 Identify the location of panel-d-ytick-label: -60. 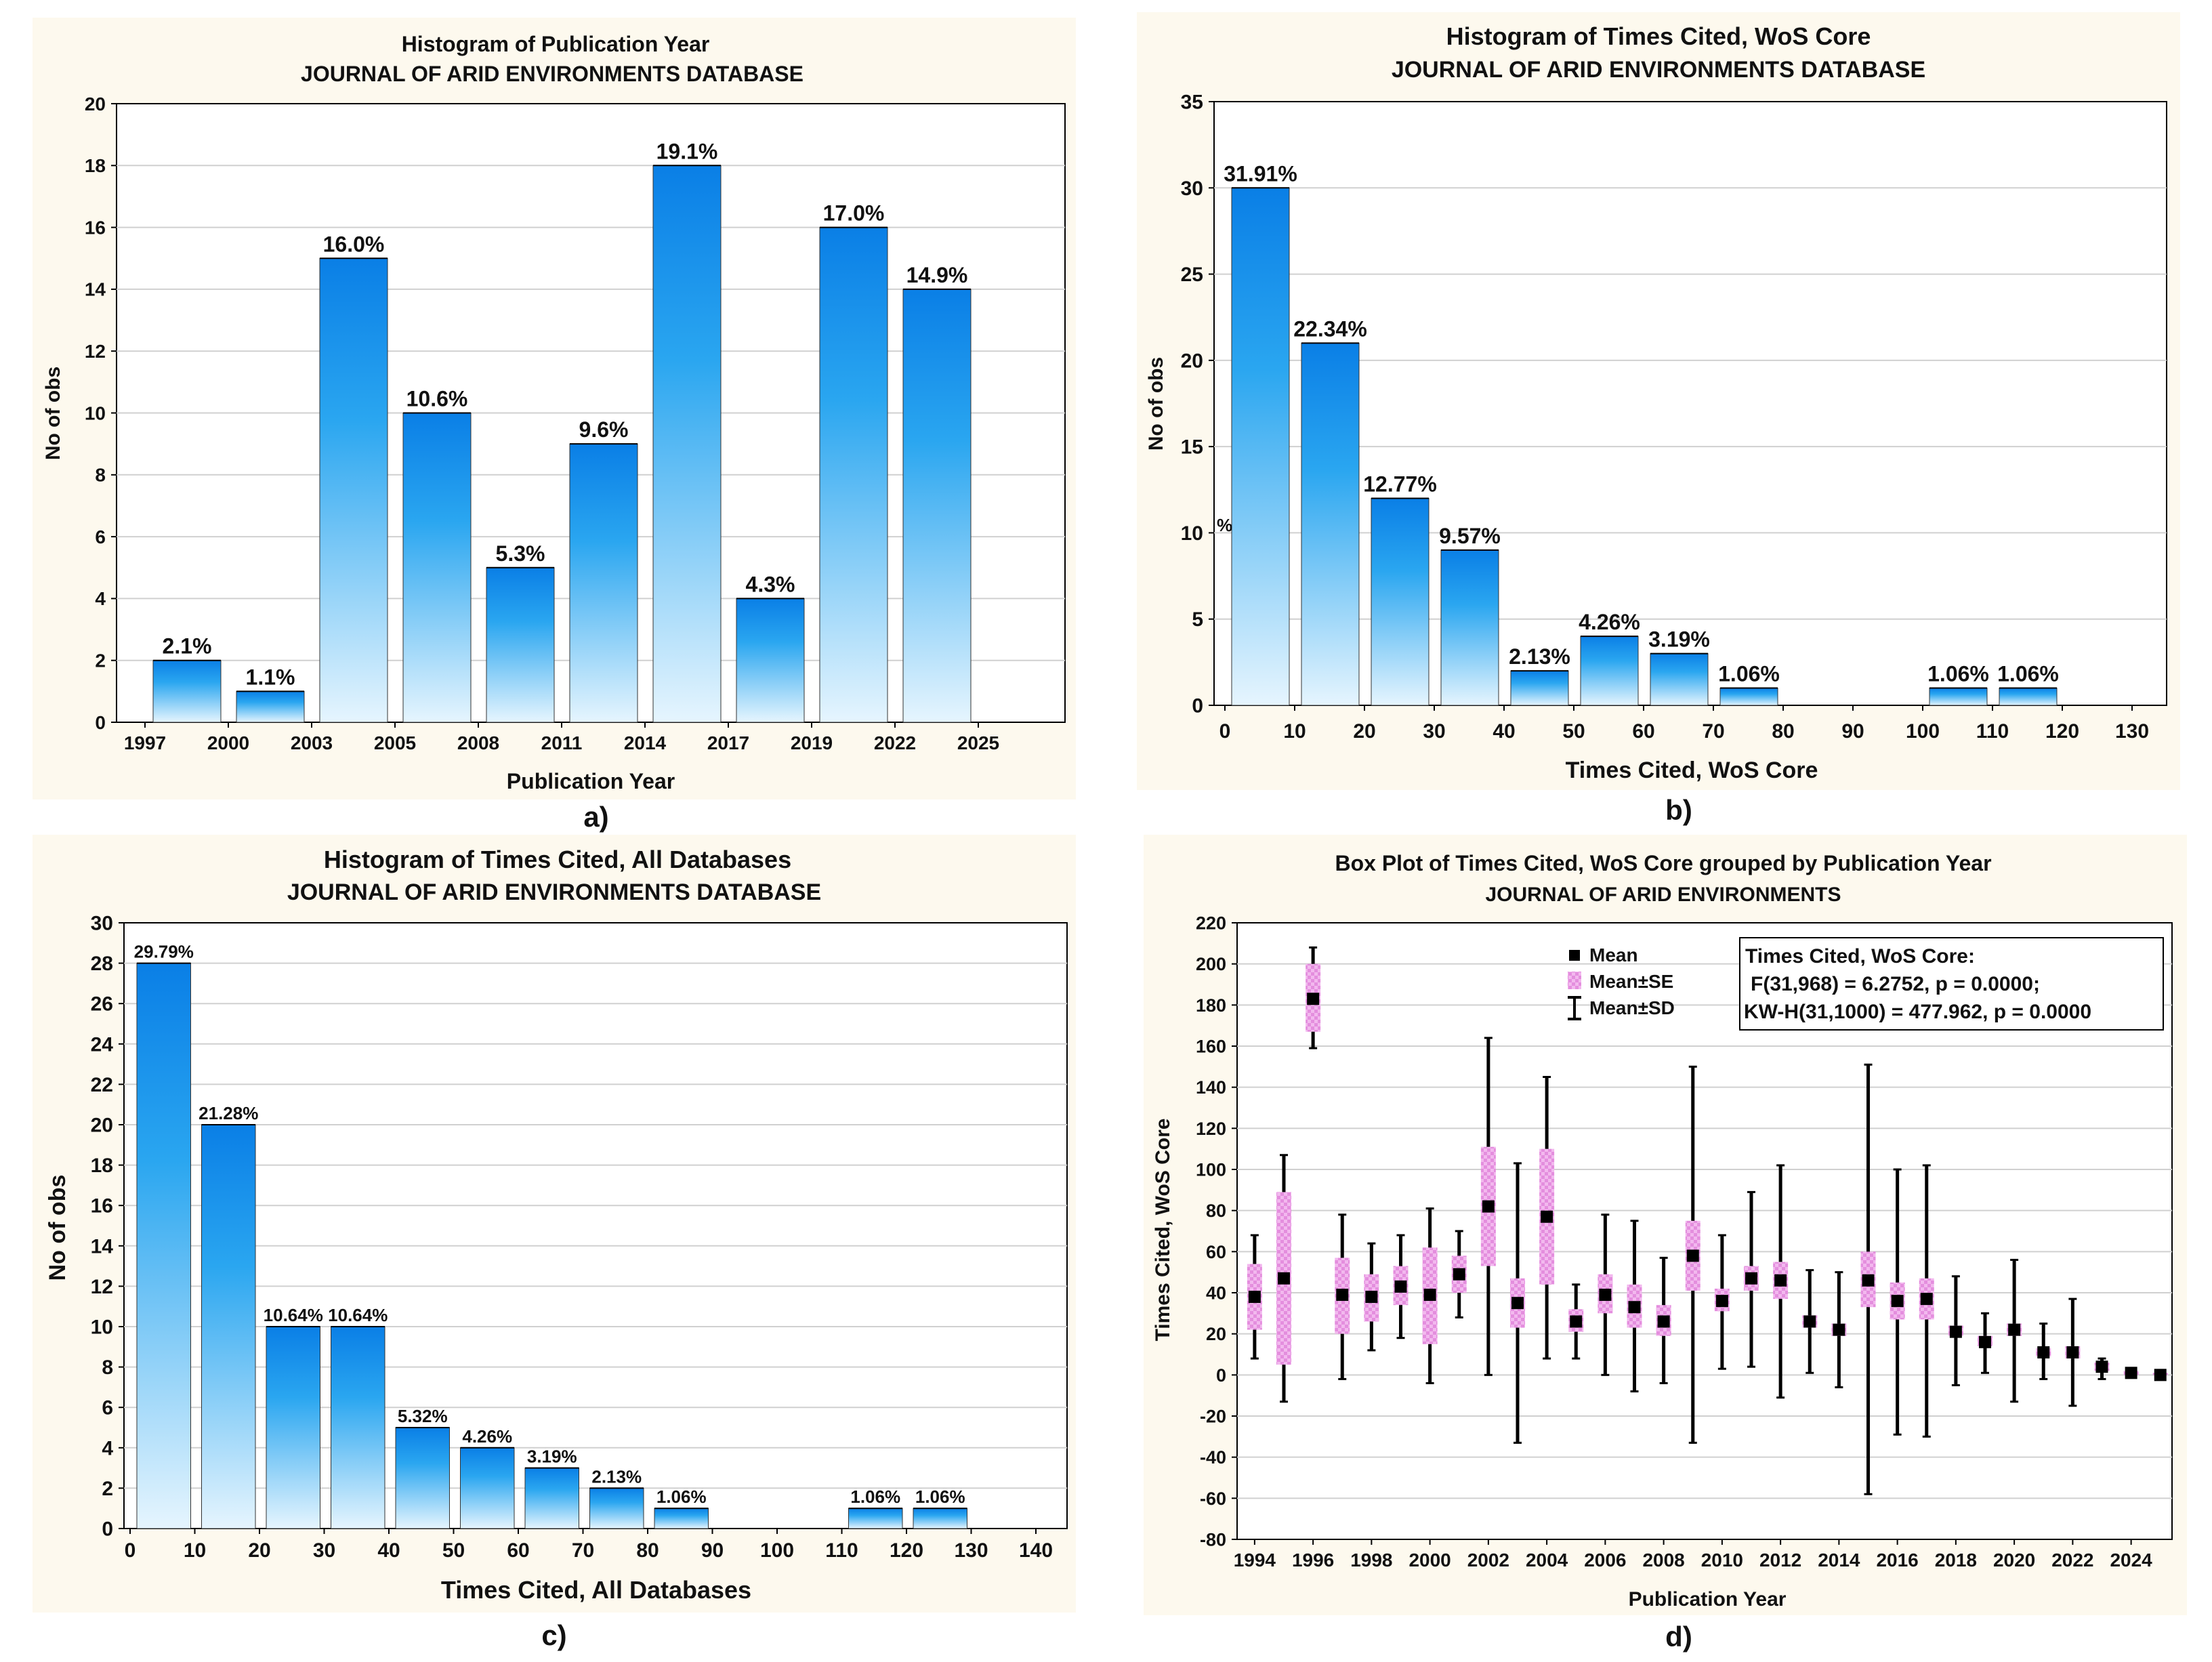
(1213, 1499).